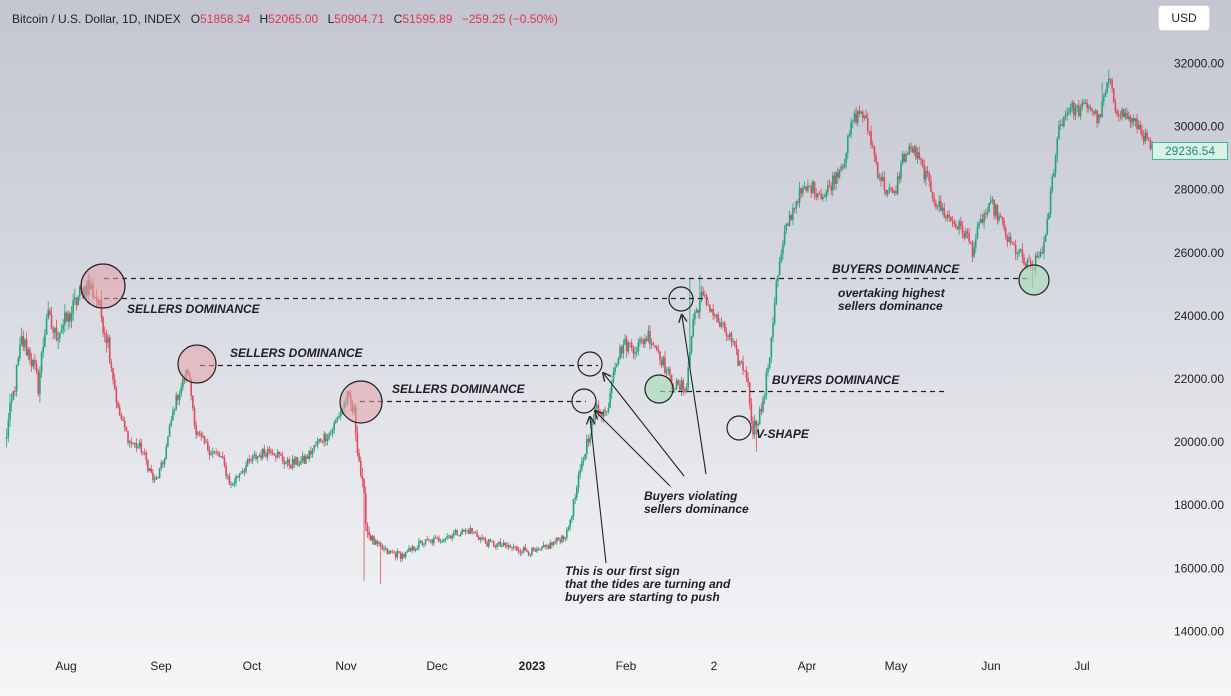 The height and width of the screenshot is (696, 1231). I want to click on open-label: O, so click(195, 19).